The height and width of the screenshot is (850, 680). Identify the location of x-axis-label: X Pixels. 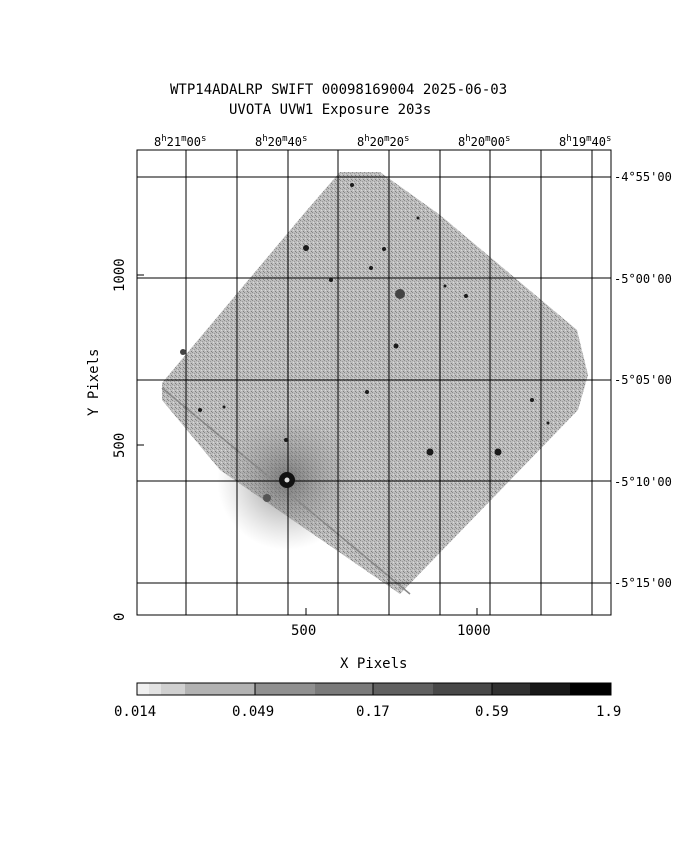
(374, 664).